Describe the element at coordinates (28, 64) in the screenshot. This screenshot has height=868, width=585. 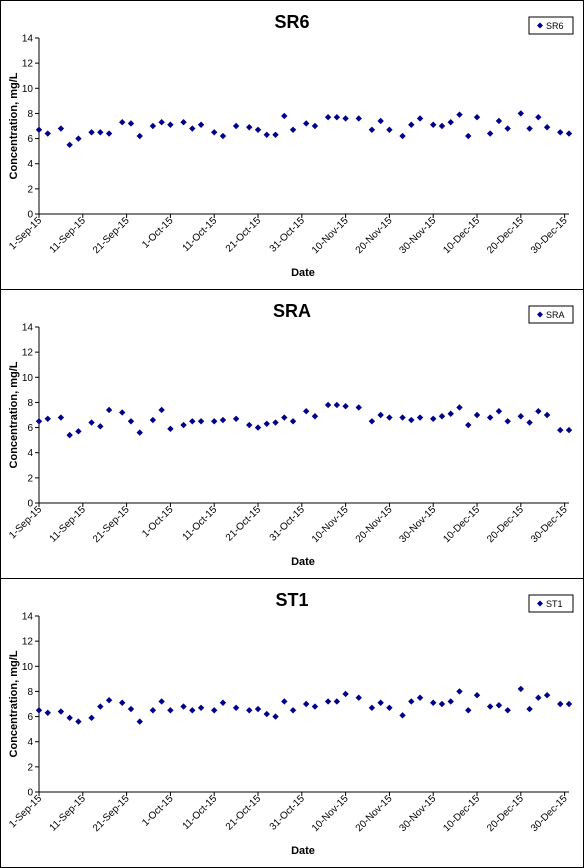
I see `y-tick-label: 12` at that location.